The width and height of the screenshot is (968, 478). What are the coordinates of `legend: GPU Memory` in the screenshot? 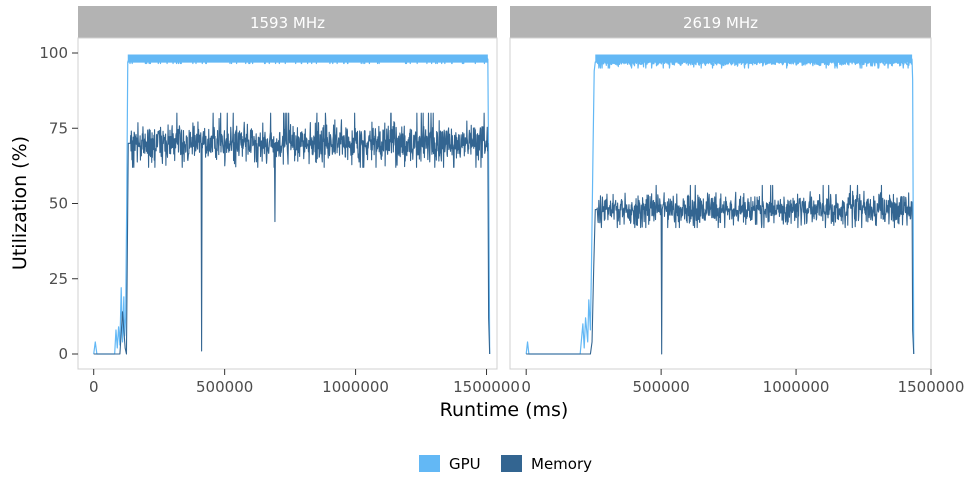 It's located at (505, 464).